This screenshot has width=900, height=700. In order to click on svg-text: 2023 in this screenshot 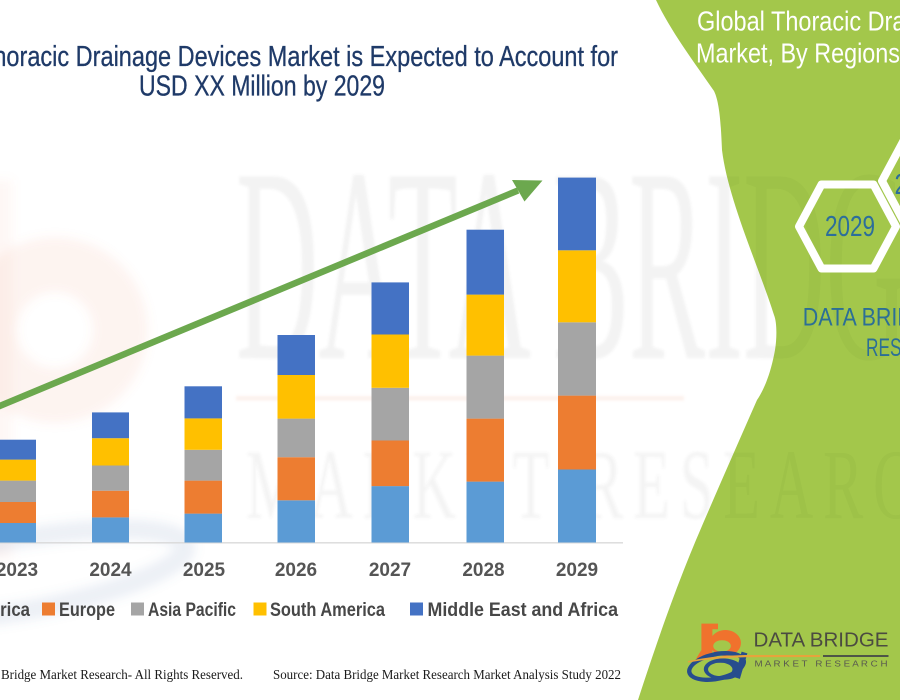, I will do `click(19, 570)`.